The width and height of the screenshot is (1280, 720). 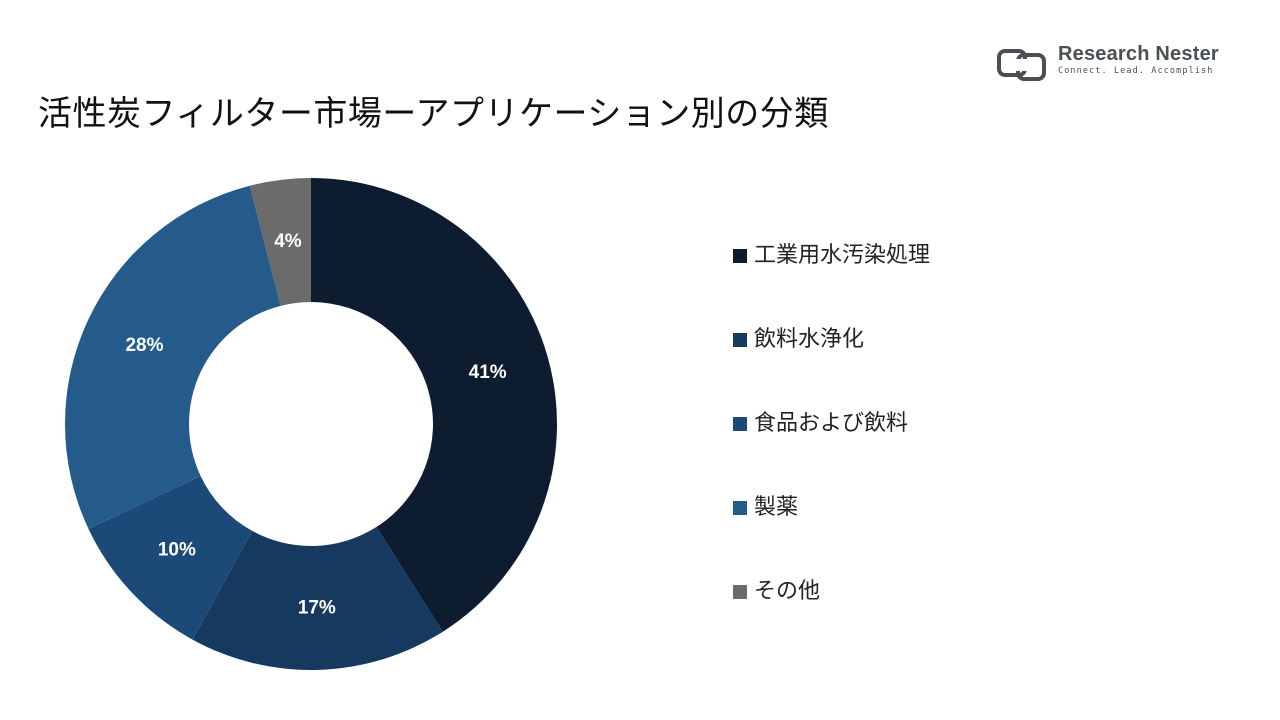 What do you see at coordinates (288, 241) in the screenshot?
I see `data-label-other: 4%` at bounding box center [288, 241].